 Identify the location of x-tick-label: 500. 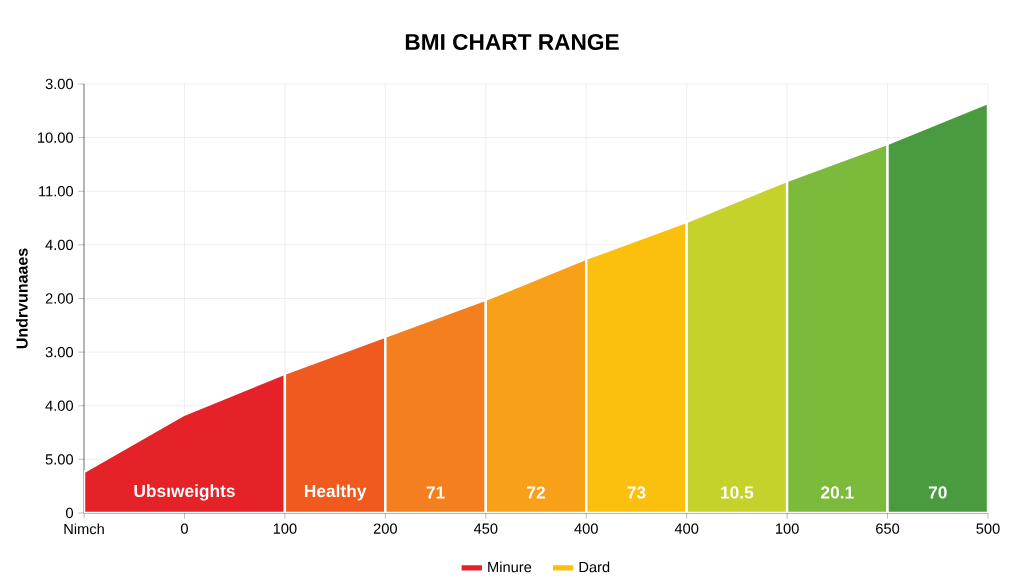
(988, 528).